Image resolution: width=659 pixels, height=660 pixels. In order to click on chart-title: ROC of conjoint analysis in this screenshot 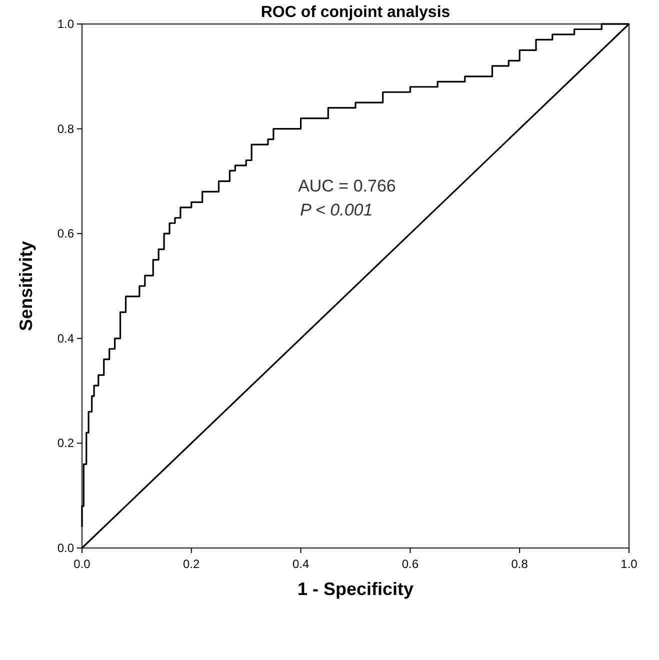, I will do `click(355, 12)`.